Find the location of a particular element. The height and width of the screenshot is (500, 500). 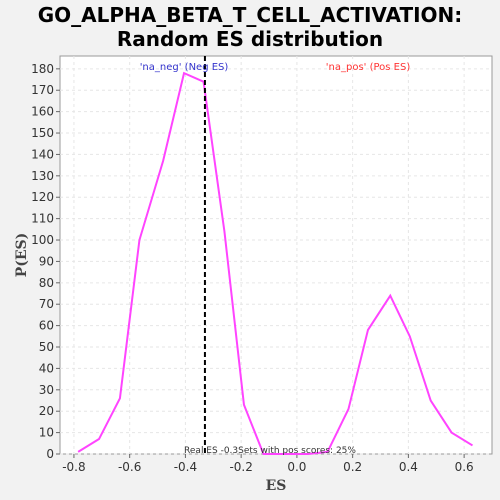

x-axis-label: ES is located at coordinates (276, 486).